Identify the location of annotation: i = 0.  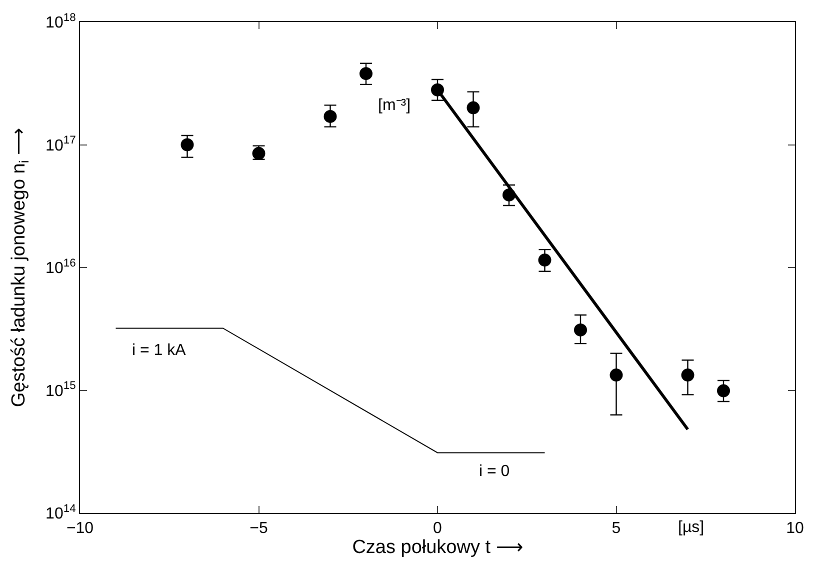
(494, 471).